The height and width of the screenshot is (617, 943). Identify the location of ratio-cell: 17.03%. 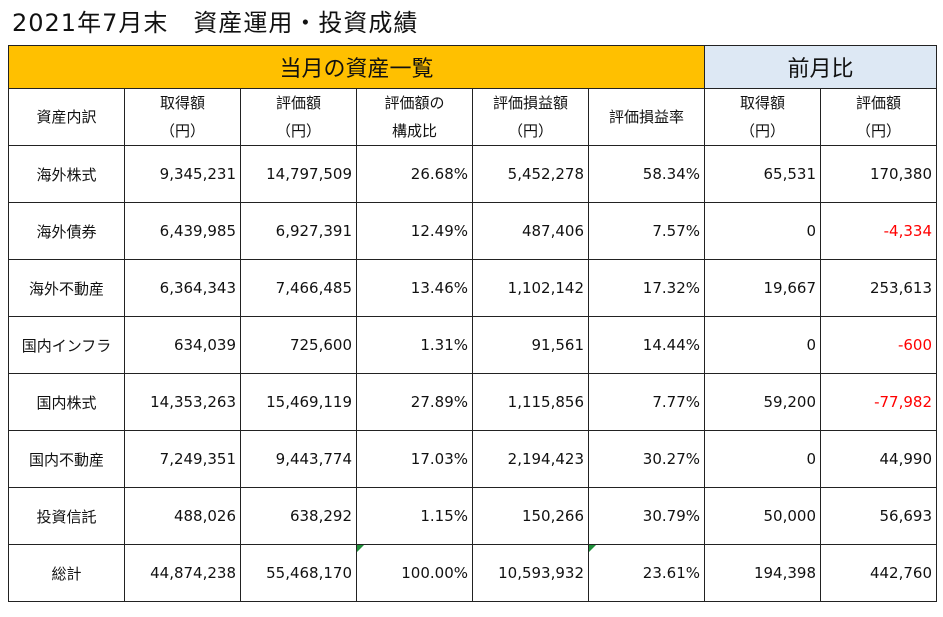
(414, 459).